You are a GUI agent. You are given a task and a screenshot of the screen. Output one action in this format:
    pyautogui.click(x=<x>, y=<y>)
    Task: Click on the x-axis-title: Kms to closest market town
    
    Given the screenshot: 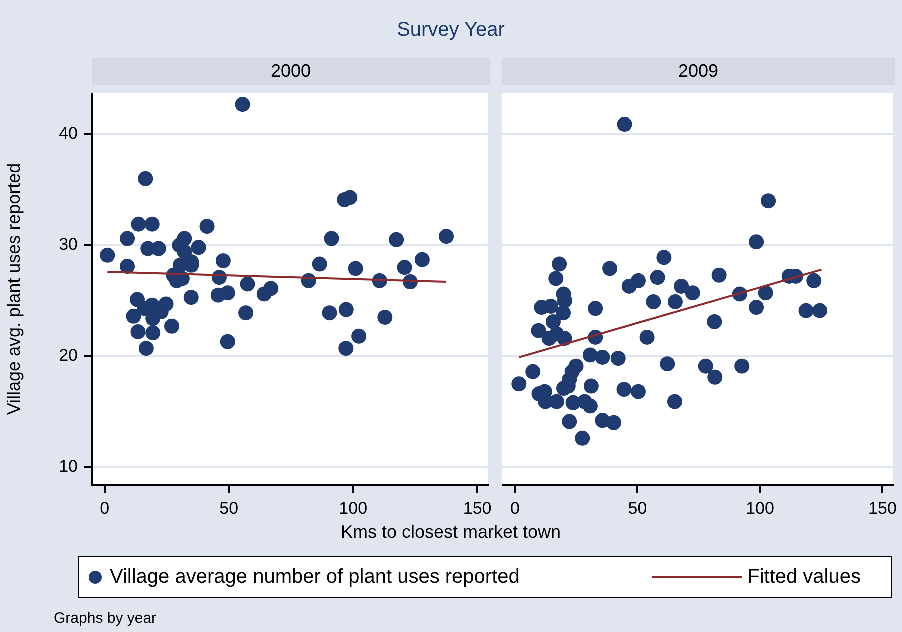 What is the action you would take?
    pyautogui.click(x=451, y=532)
    